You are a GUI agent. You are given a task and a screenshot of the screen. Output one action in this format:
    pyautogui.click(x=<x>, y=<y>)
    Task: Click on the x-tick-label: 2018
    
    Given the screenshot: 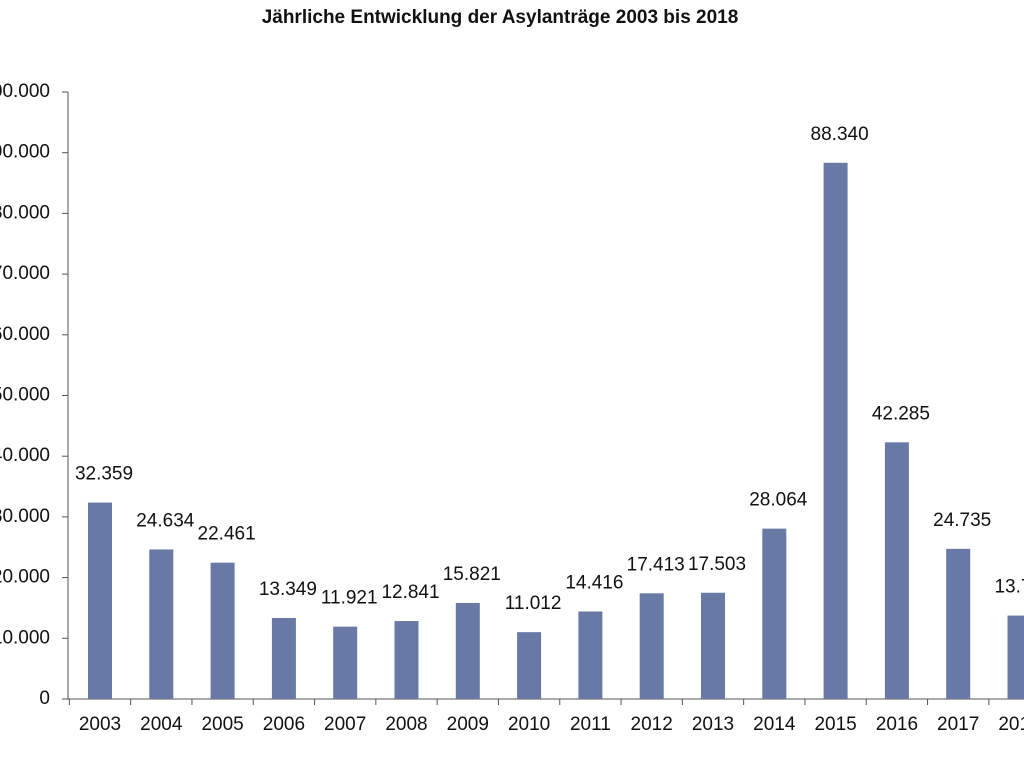 What is the action you would take?
    pyautogui.click(x=1011, y=724)
    